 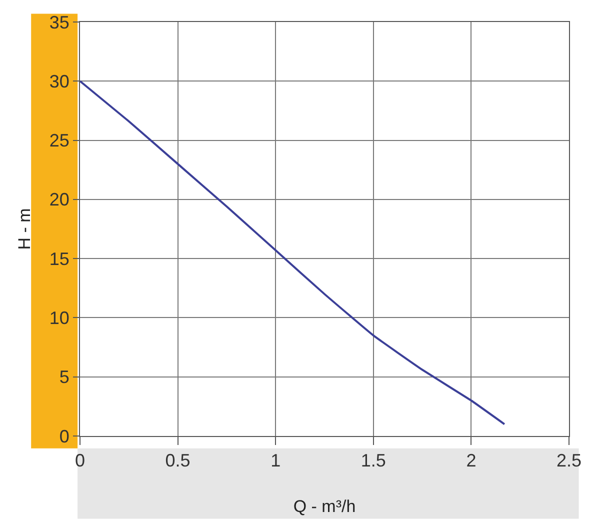 What do you see at coordinates (373, 460) in the screenshot?
I see `x-tick-label: 1.5` at bounding box center [373, 460].